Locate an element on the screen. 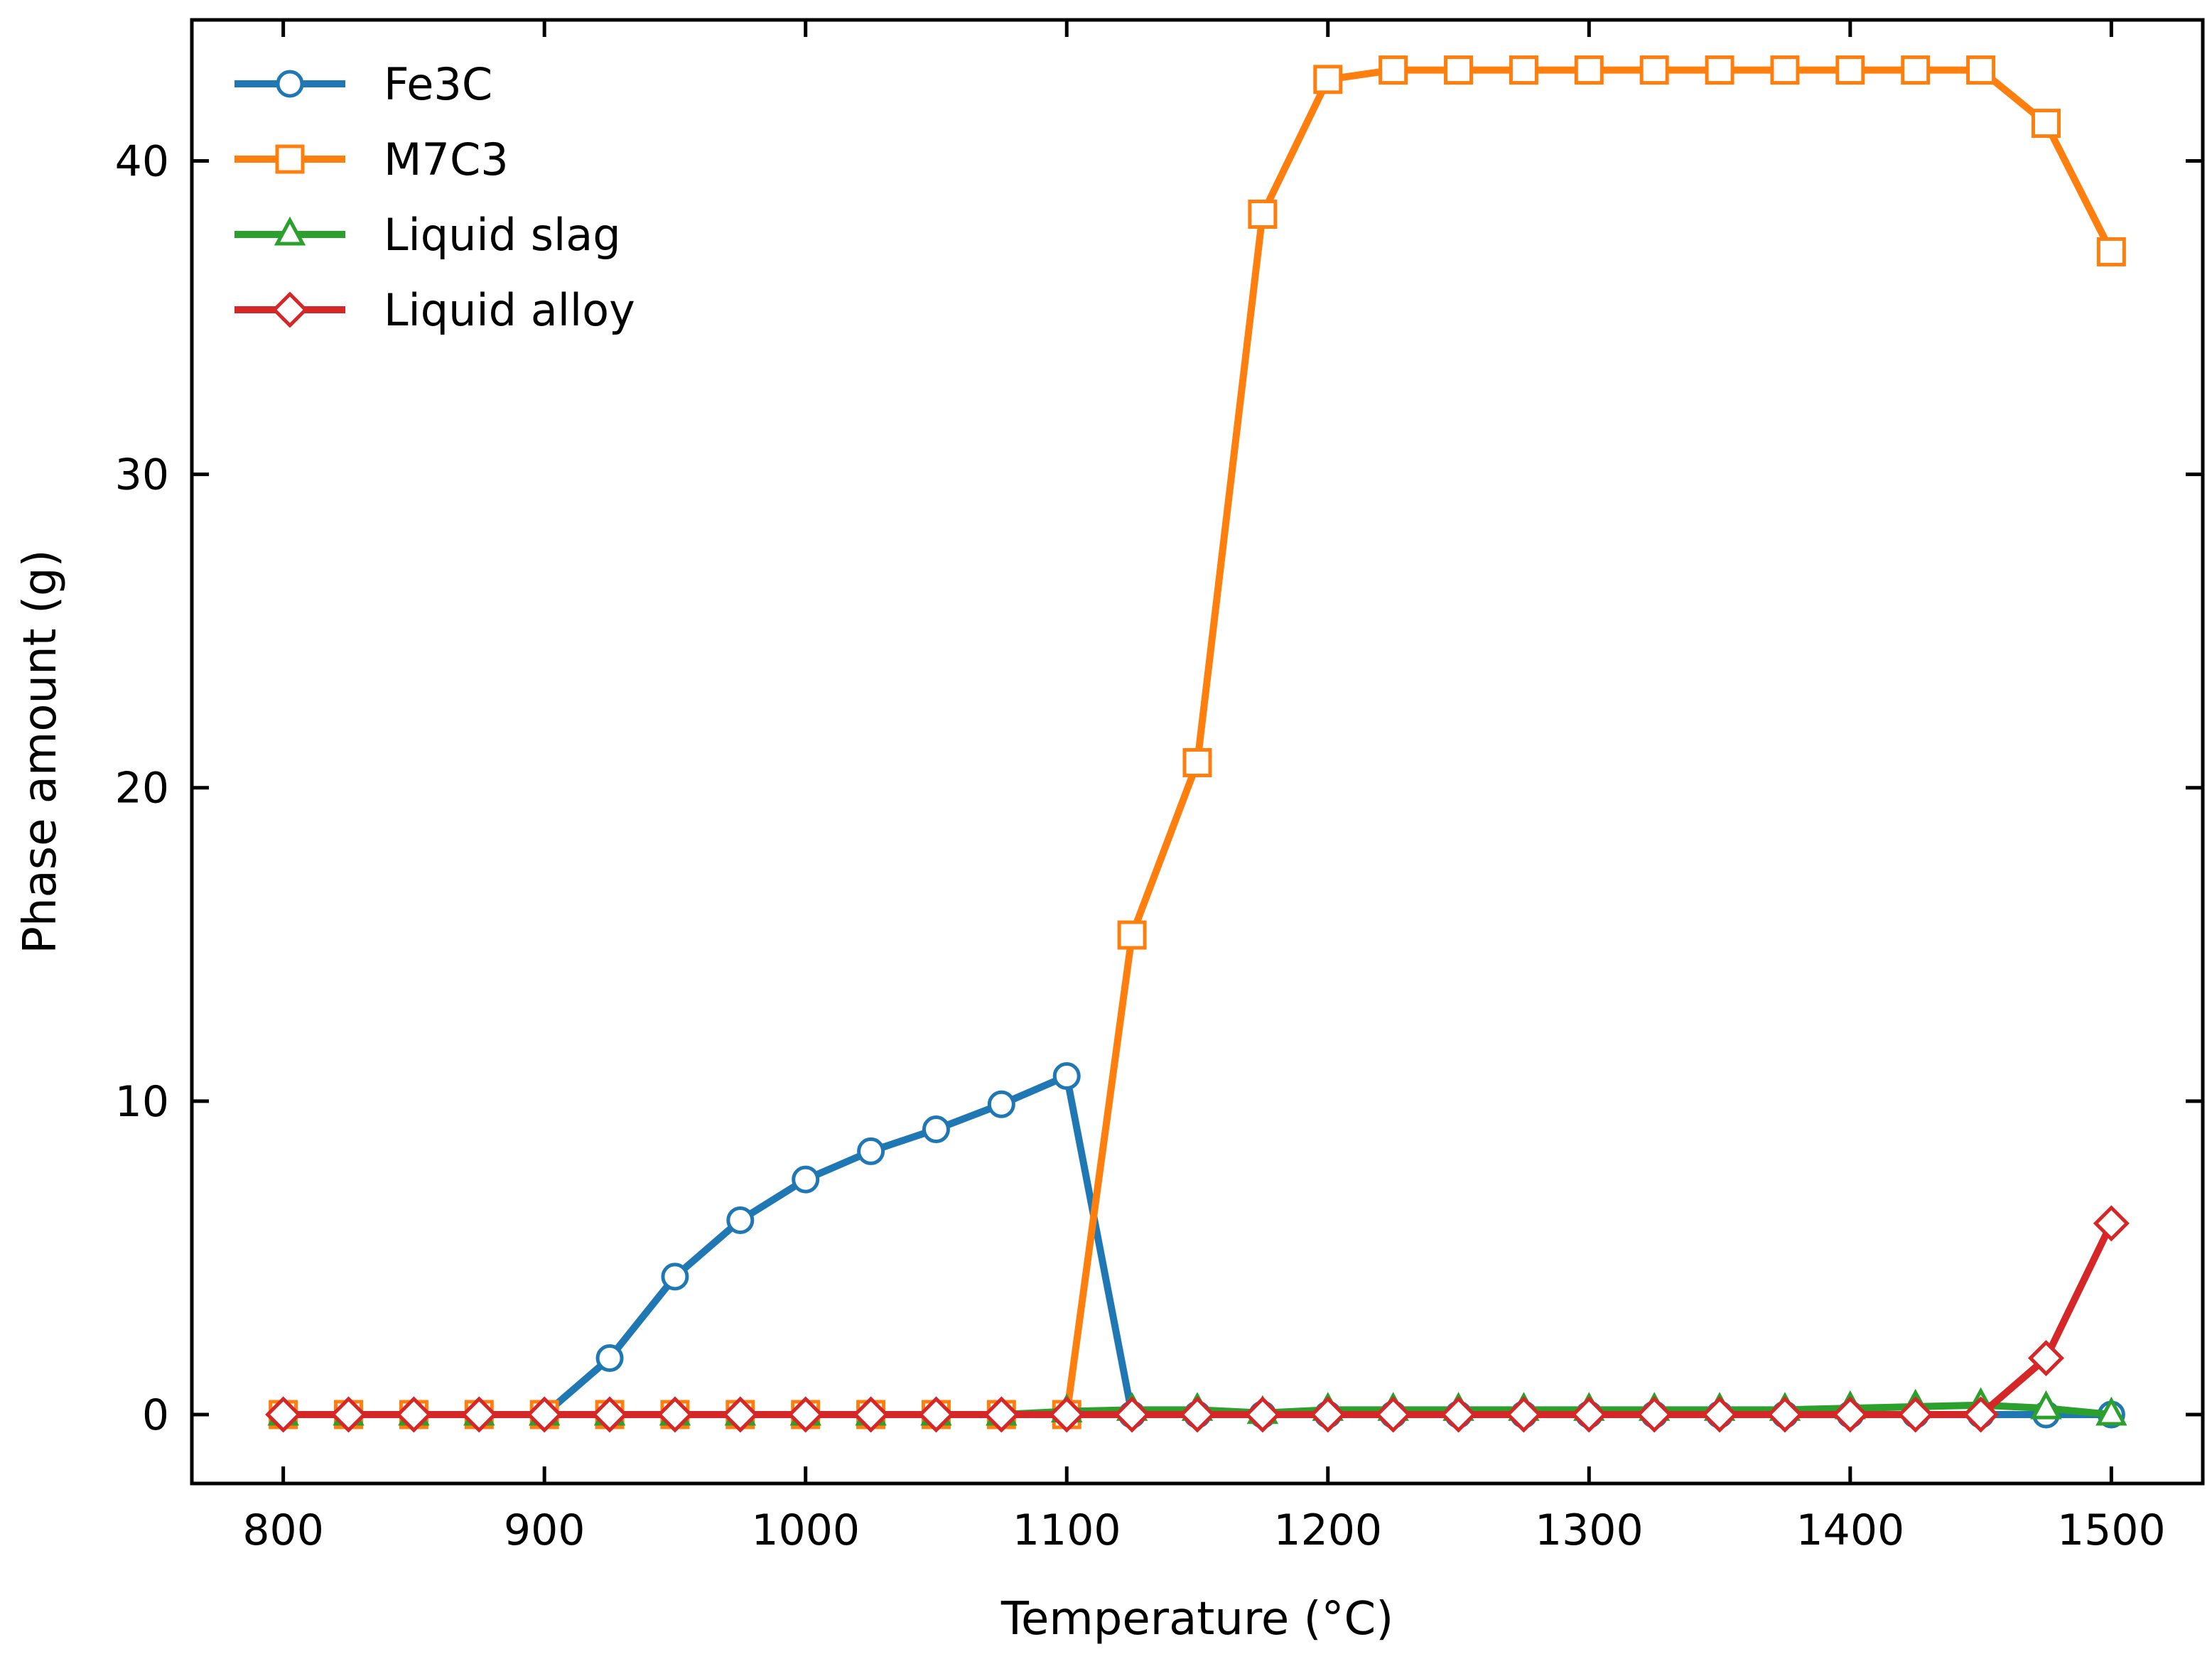 This screenshot has height=1654, width=2212. x-tick-label: 1500 is located at coordinates (2111, 1530).